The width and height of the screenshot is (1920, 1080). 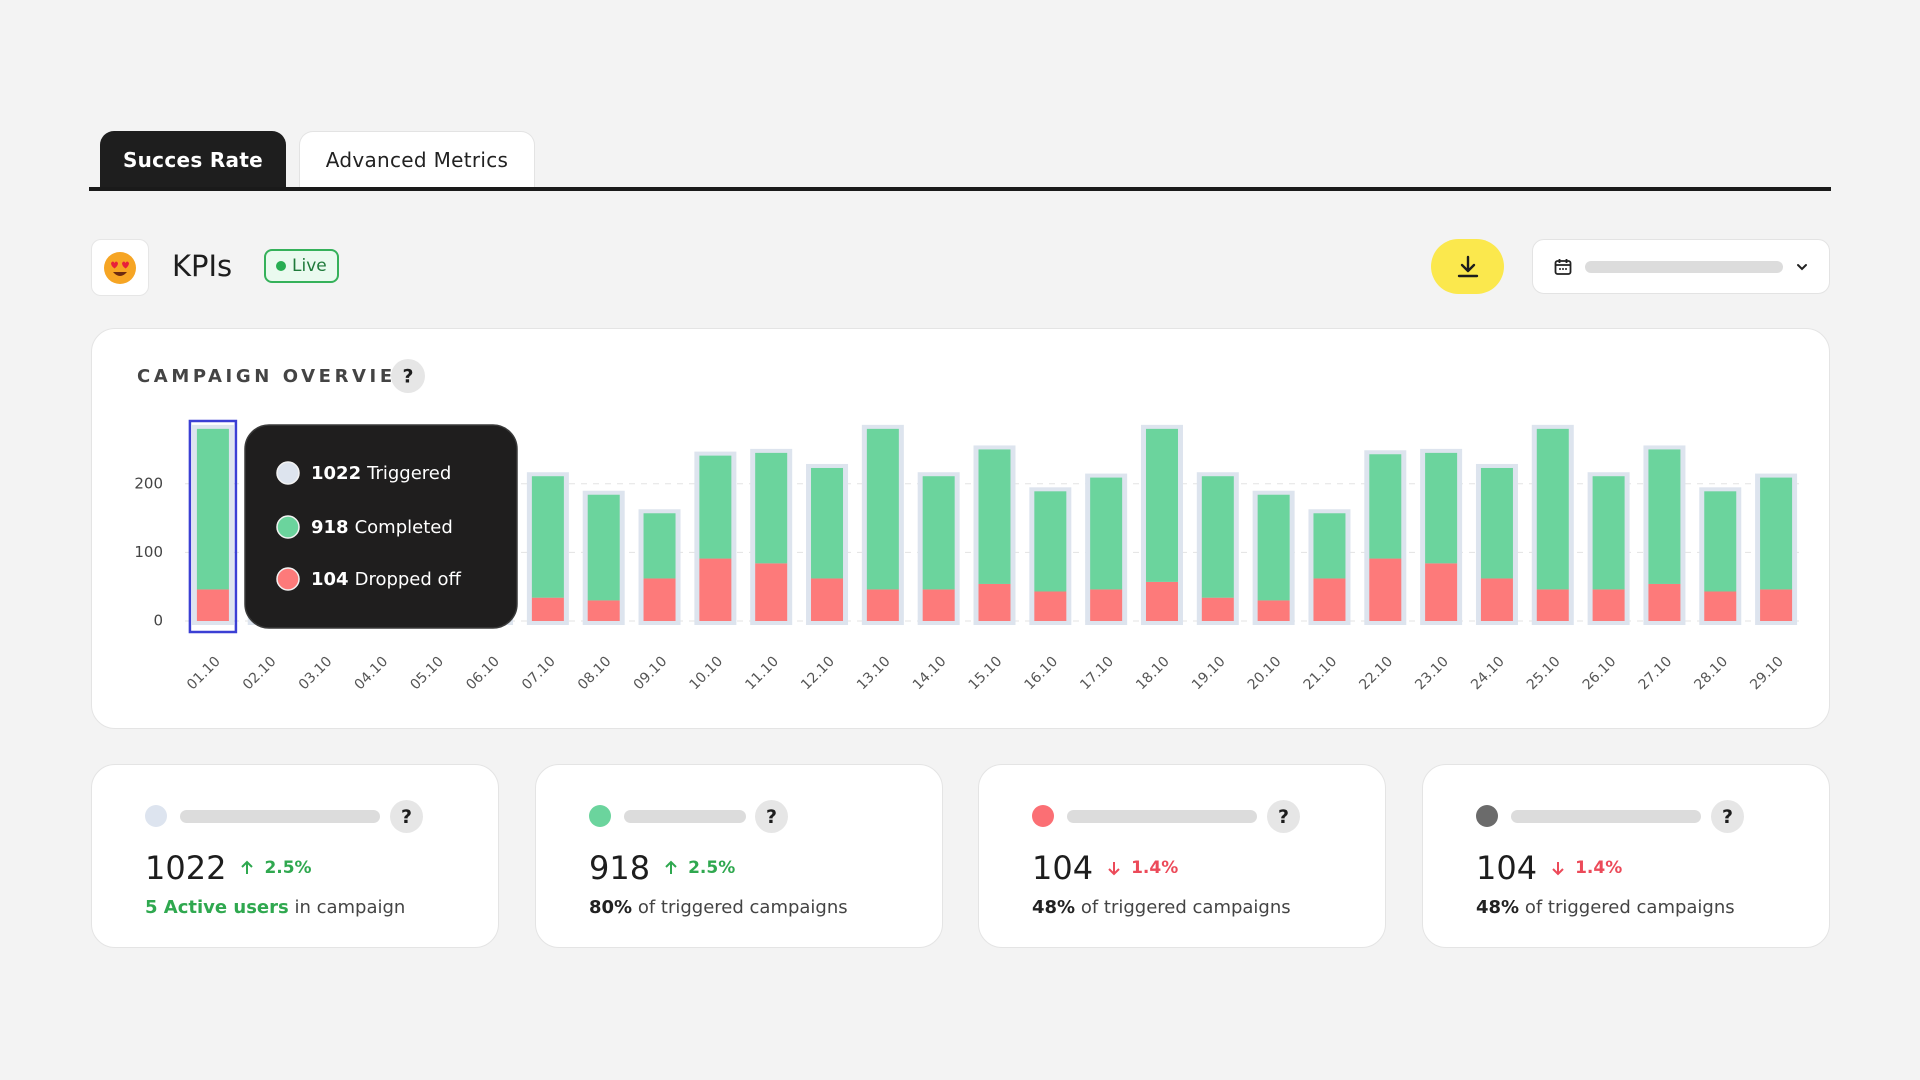 I want to click on x-tick-label: 01.10, so click(x=204, y=674).